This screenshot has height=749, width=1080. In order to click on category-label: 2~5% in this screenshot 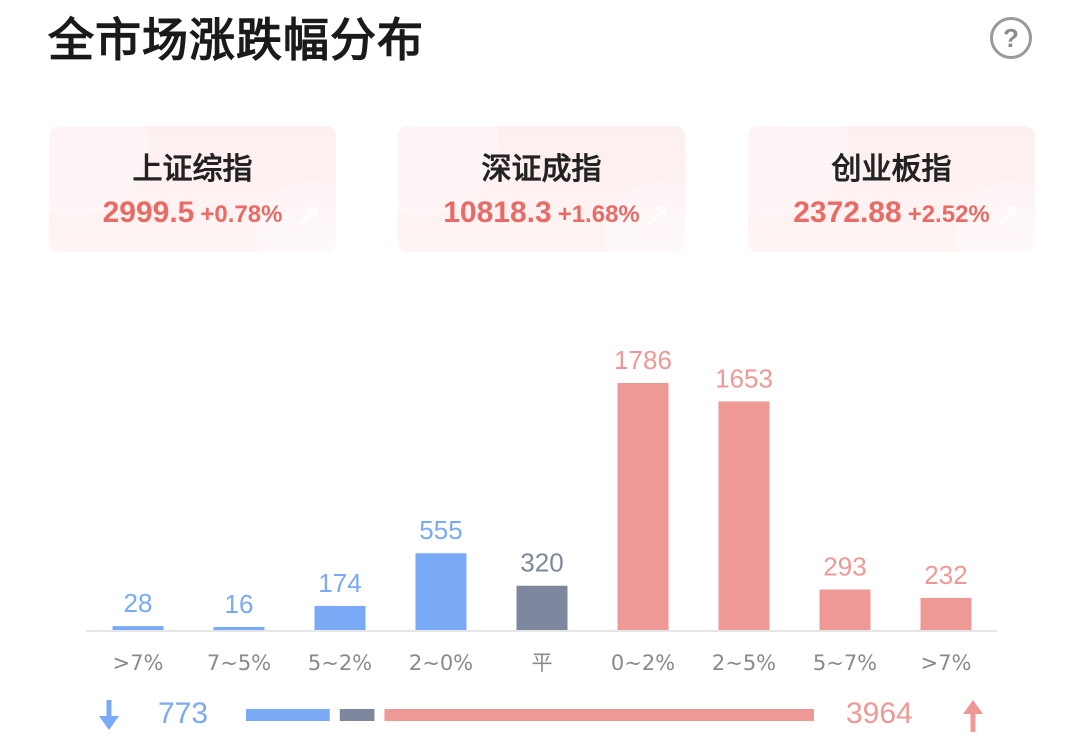, I will do `click(744, 663)`.